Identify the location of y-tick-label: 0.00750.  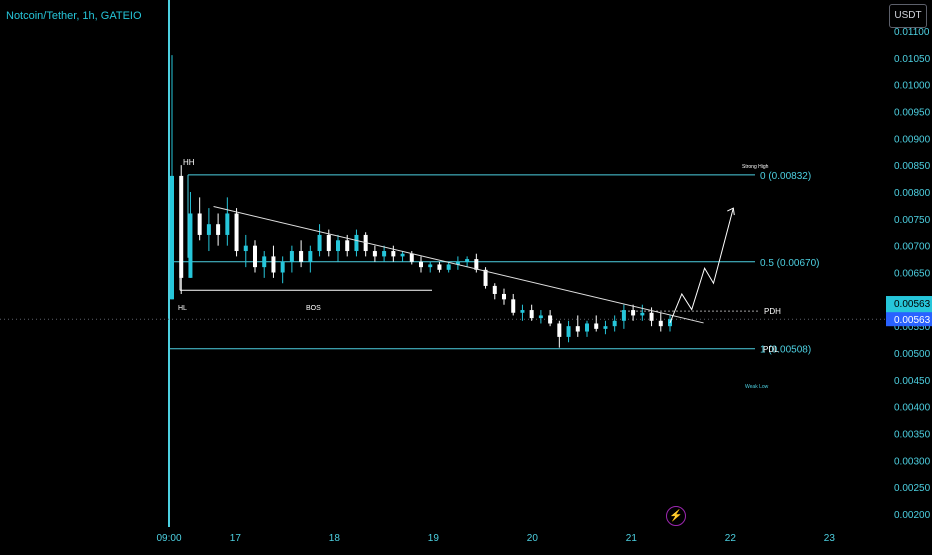
(912, 220).